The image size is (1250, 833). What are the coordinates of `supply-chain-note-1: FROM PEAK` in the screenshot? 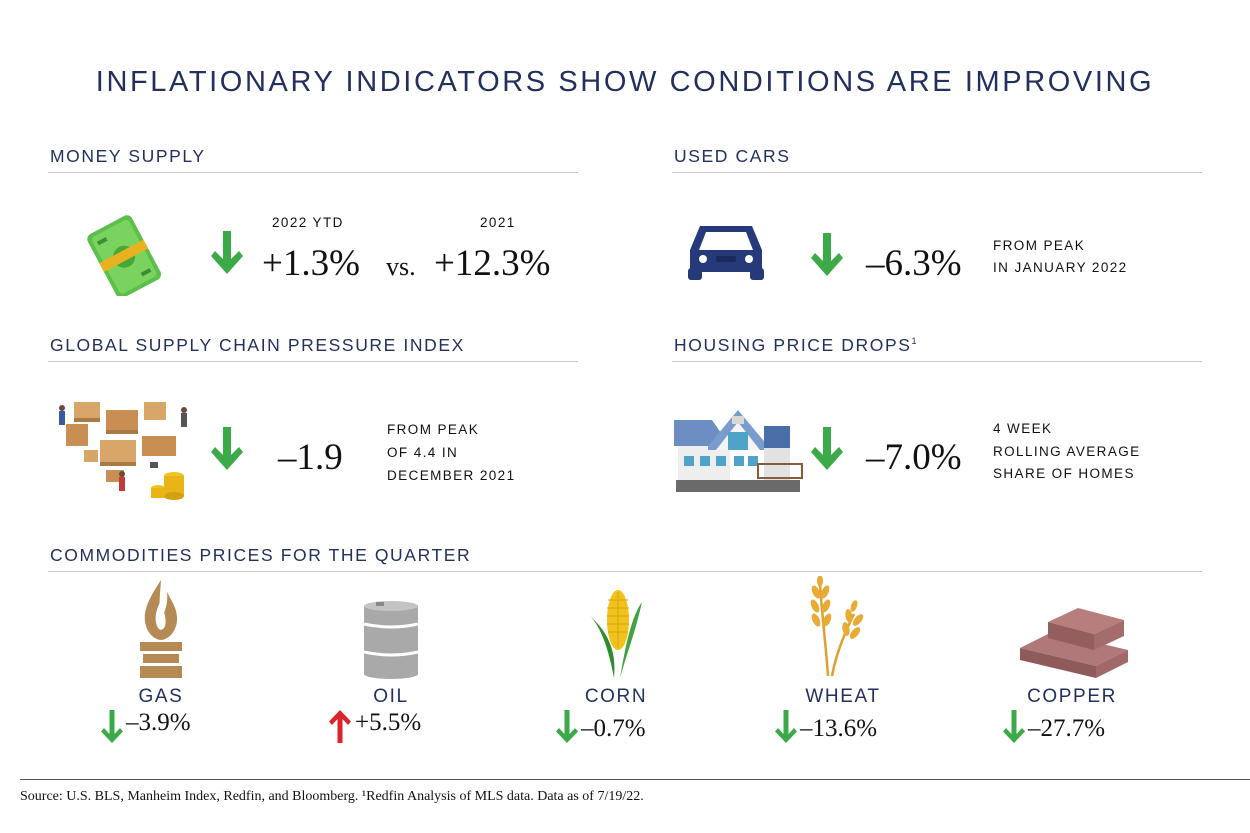 It's located at (433, 429).